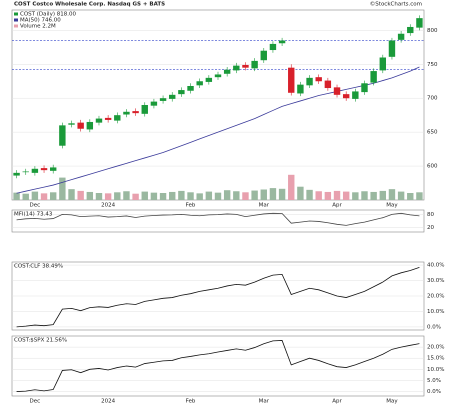 The height and width of the screenshot is (406, 450). What do you see at coordinates (434, 381) in the screenshot?
I see `y-tick-label: 5.0%` at bounding box center [434, 381].